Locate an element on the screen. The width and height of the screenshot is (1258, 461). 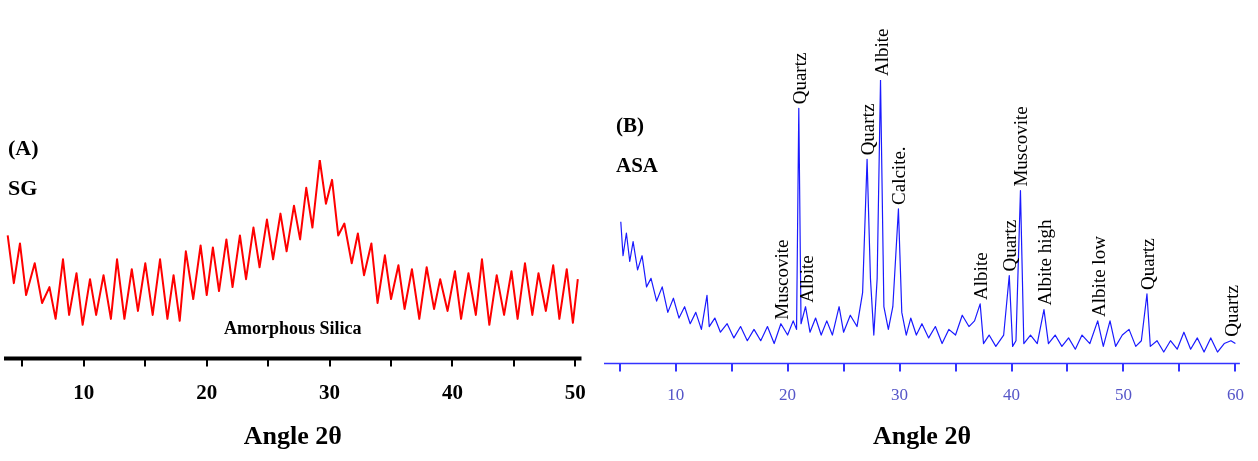
chart-title: (A) is located at coordinates (23, 147).